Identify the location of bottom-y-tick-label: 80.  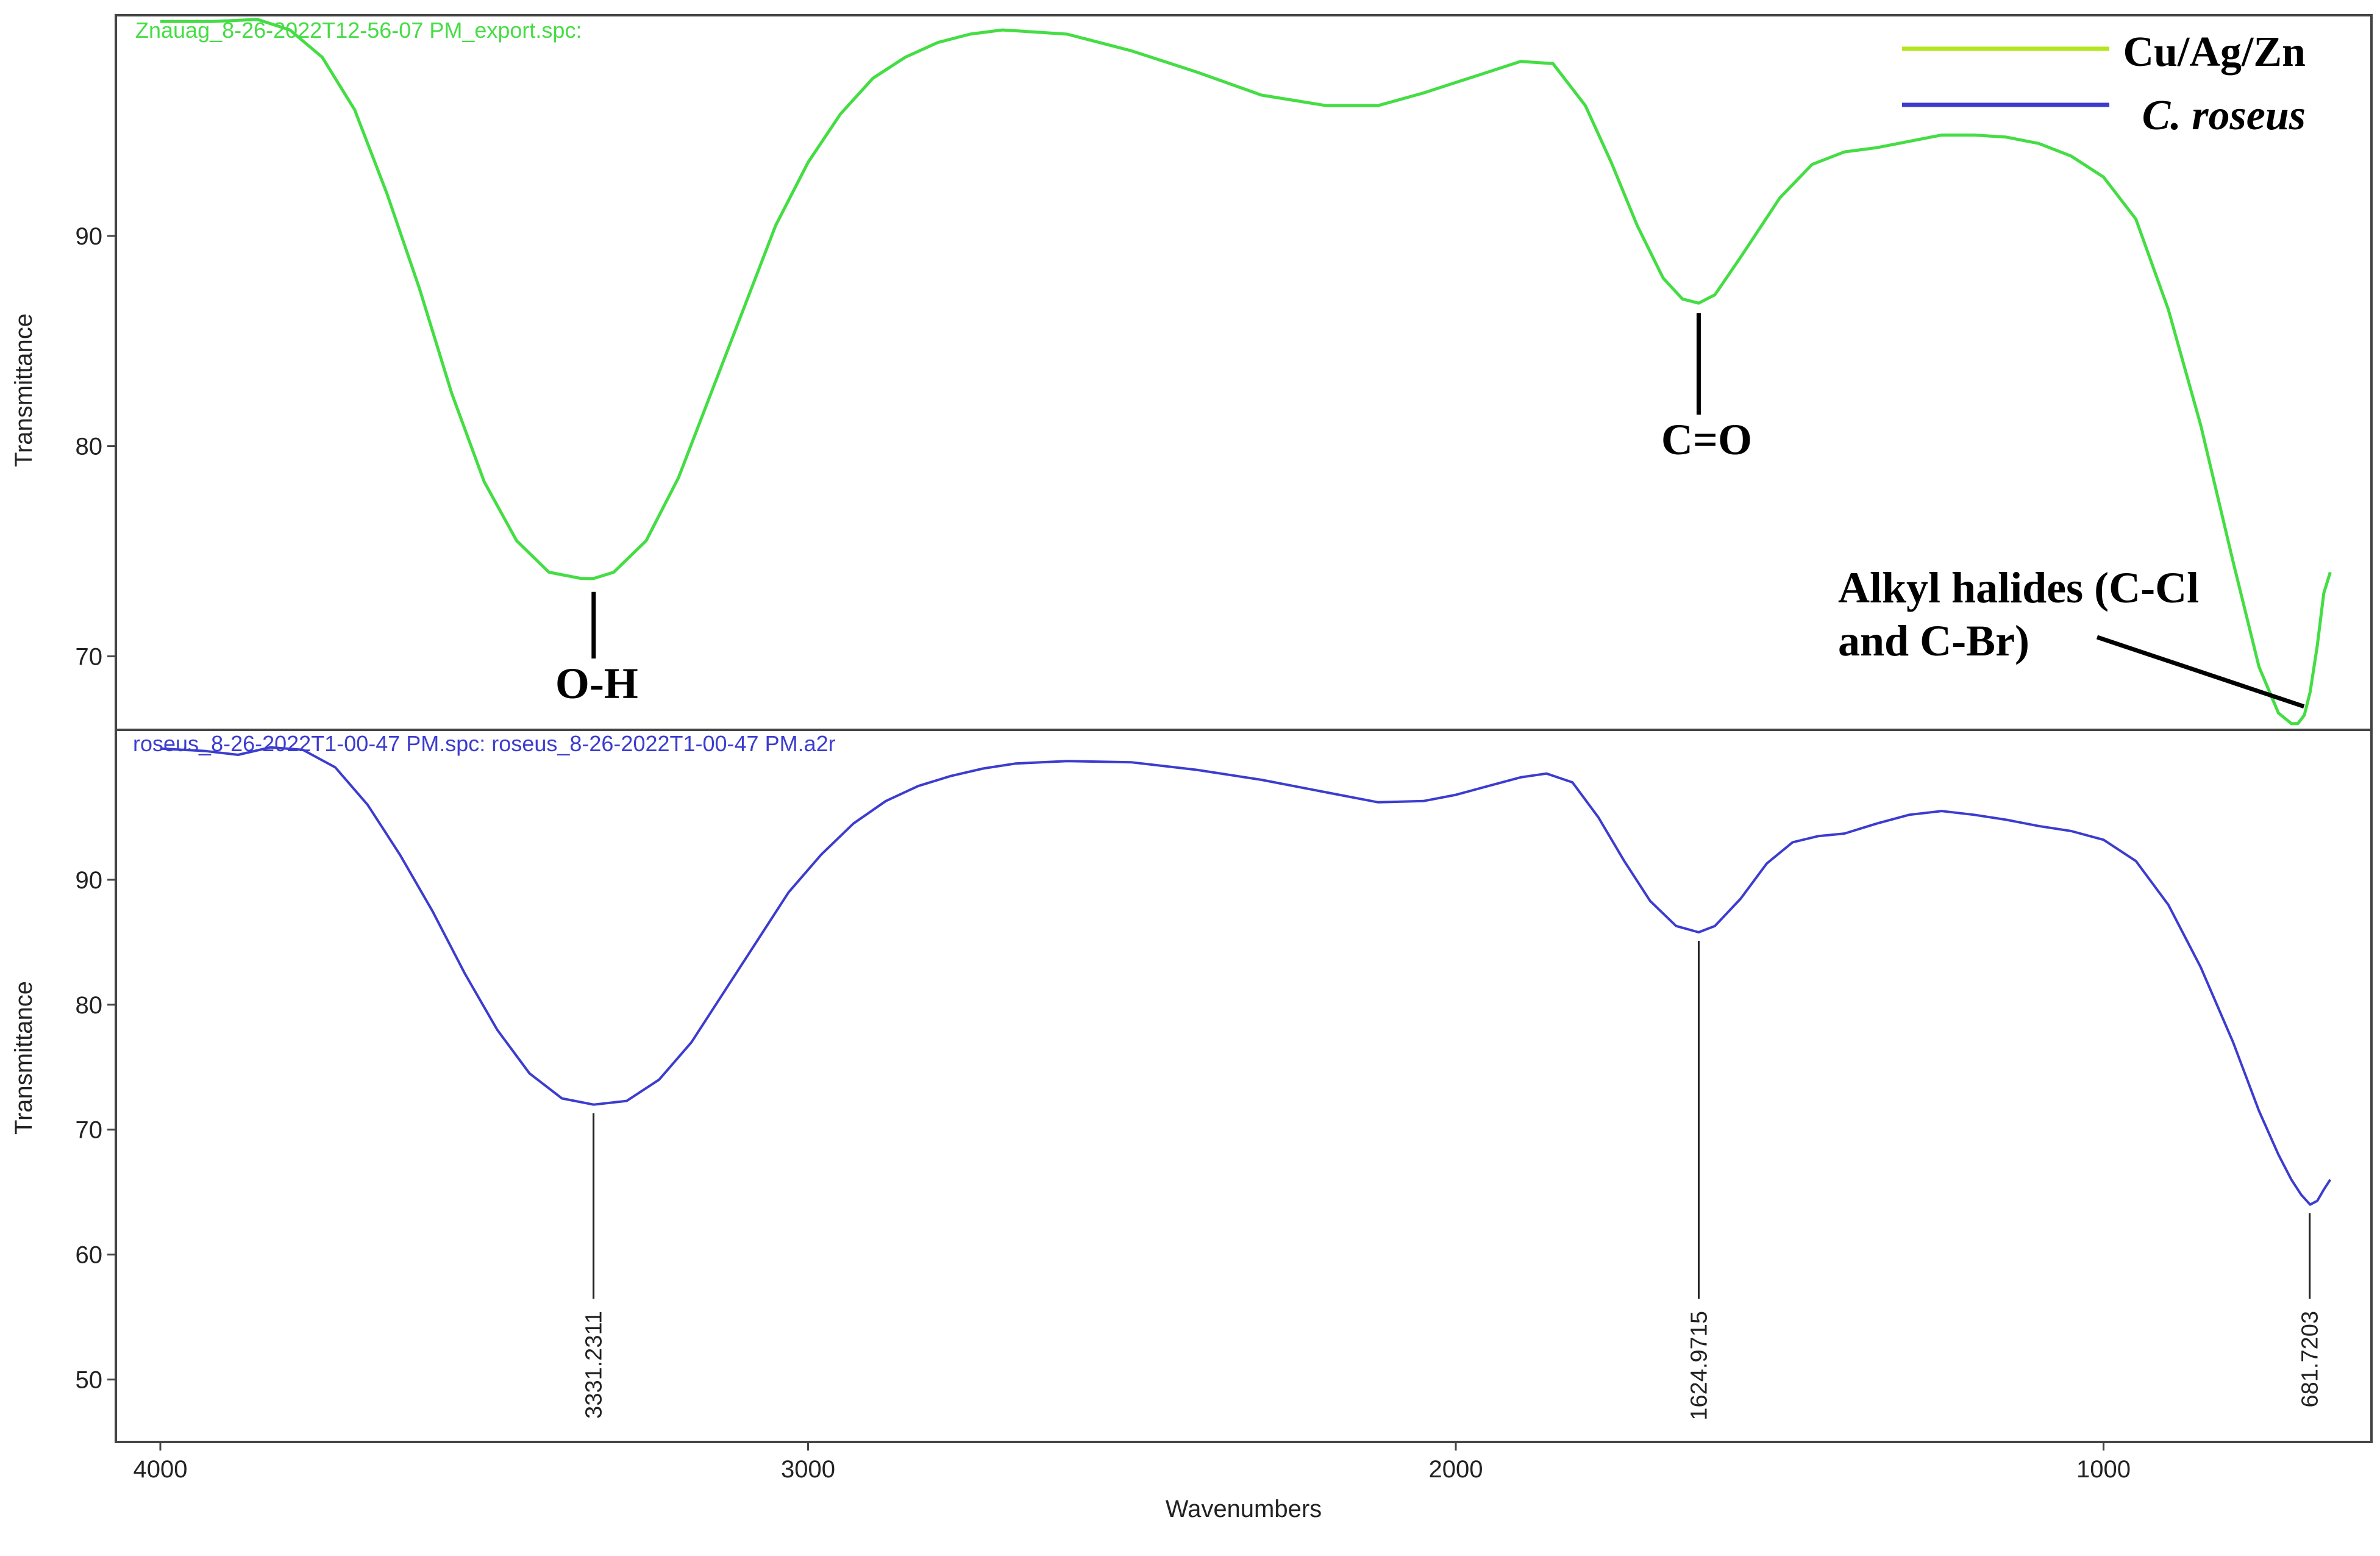
(89, 1006).